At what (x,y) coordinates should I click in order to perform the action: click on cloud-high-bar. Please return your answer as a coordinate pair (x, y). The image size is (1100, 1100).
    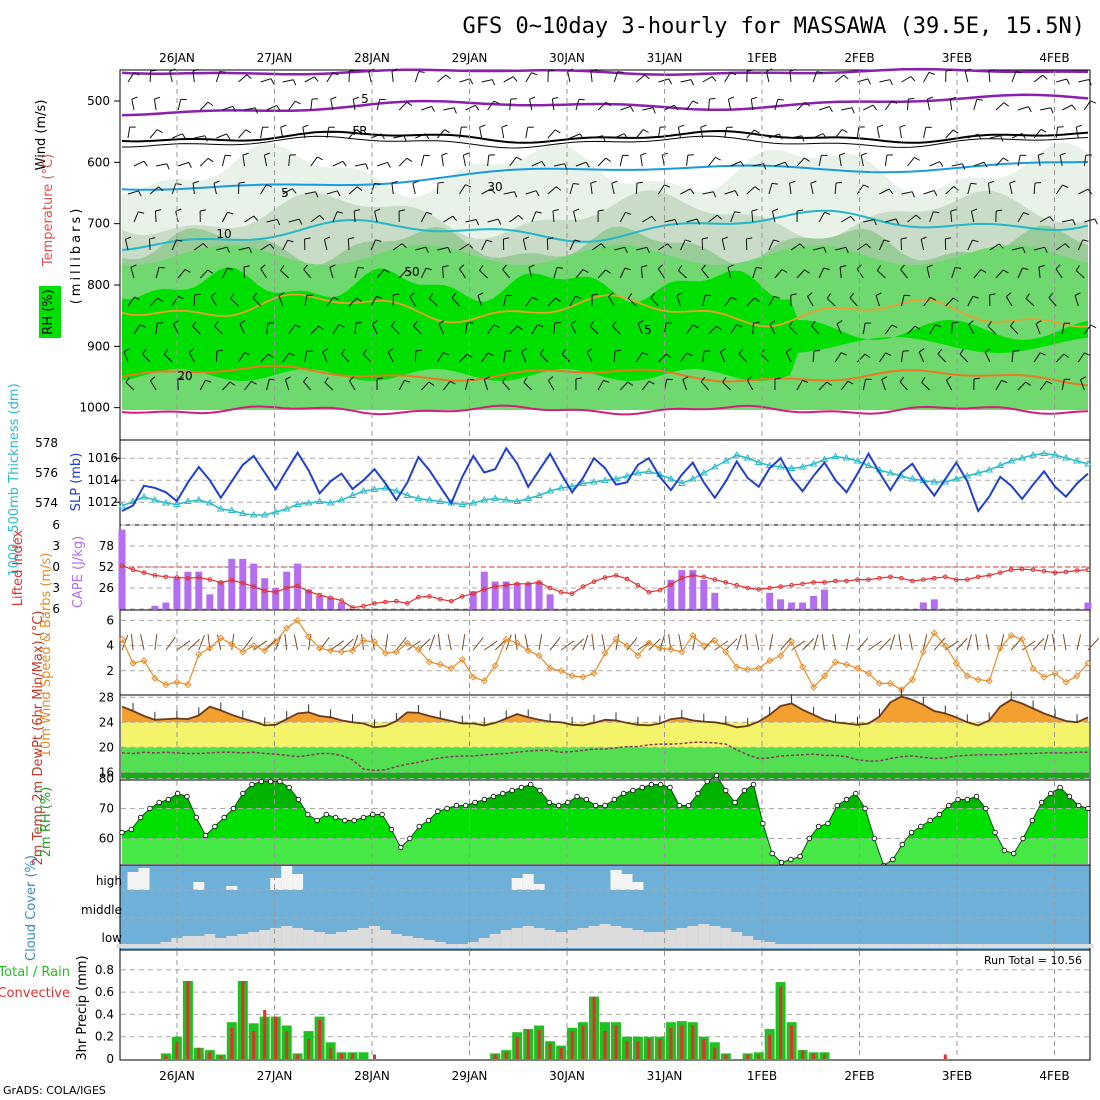
    Looking at the image, I should click on (298, 882).